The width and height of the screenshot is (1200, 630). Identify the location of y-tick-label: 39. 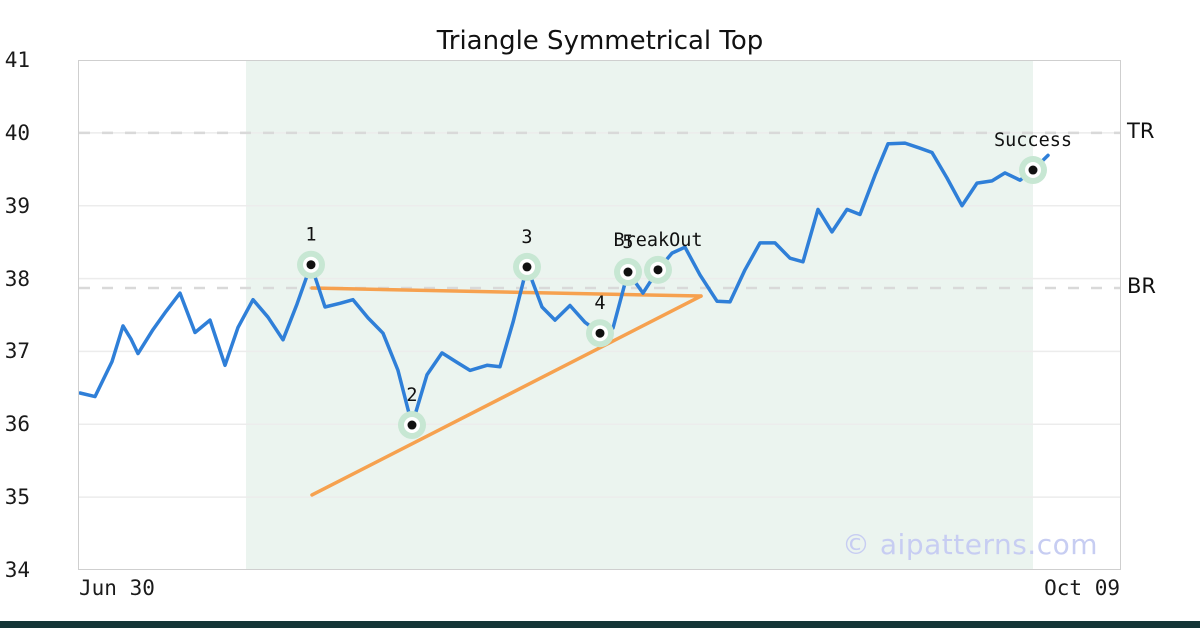
(17, 205).